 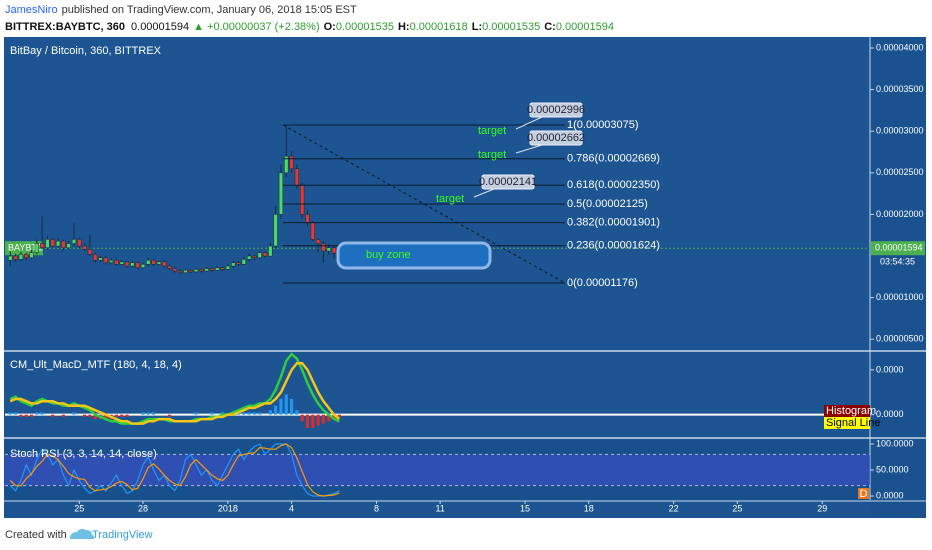 I want to click on fib-label: 0.5(0.00002125), so click(x=607, y=204).